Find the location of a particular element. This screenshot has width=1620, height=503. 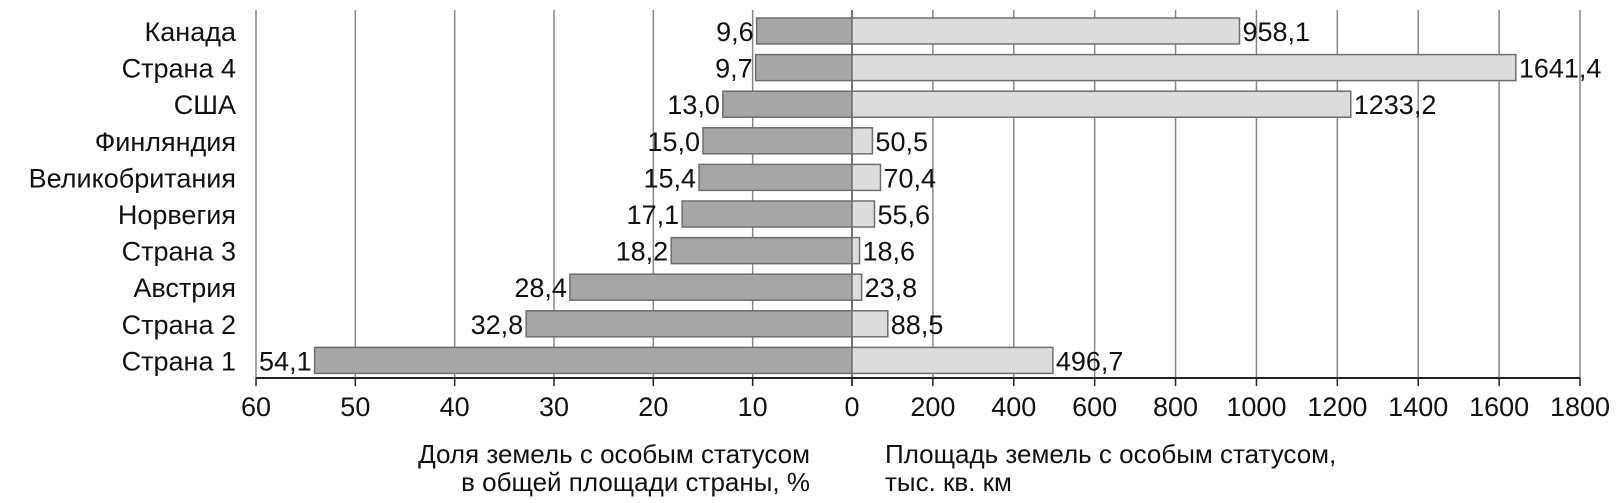

value-label-right: 70,4 is located at coordinates (909, 178).